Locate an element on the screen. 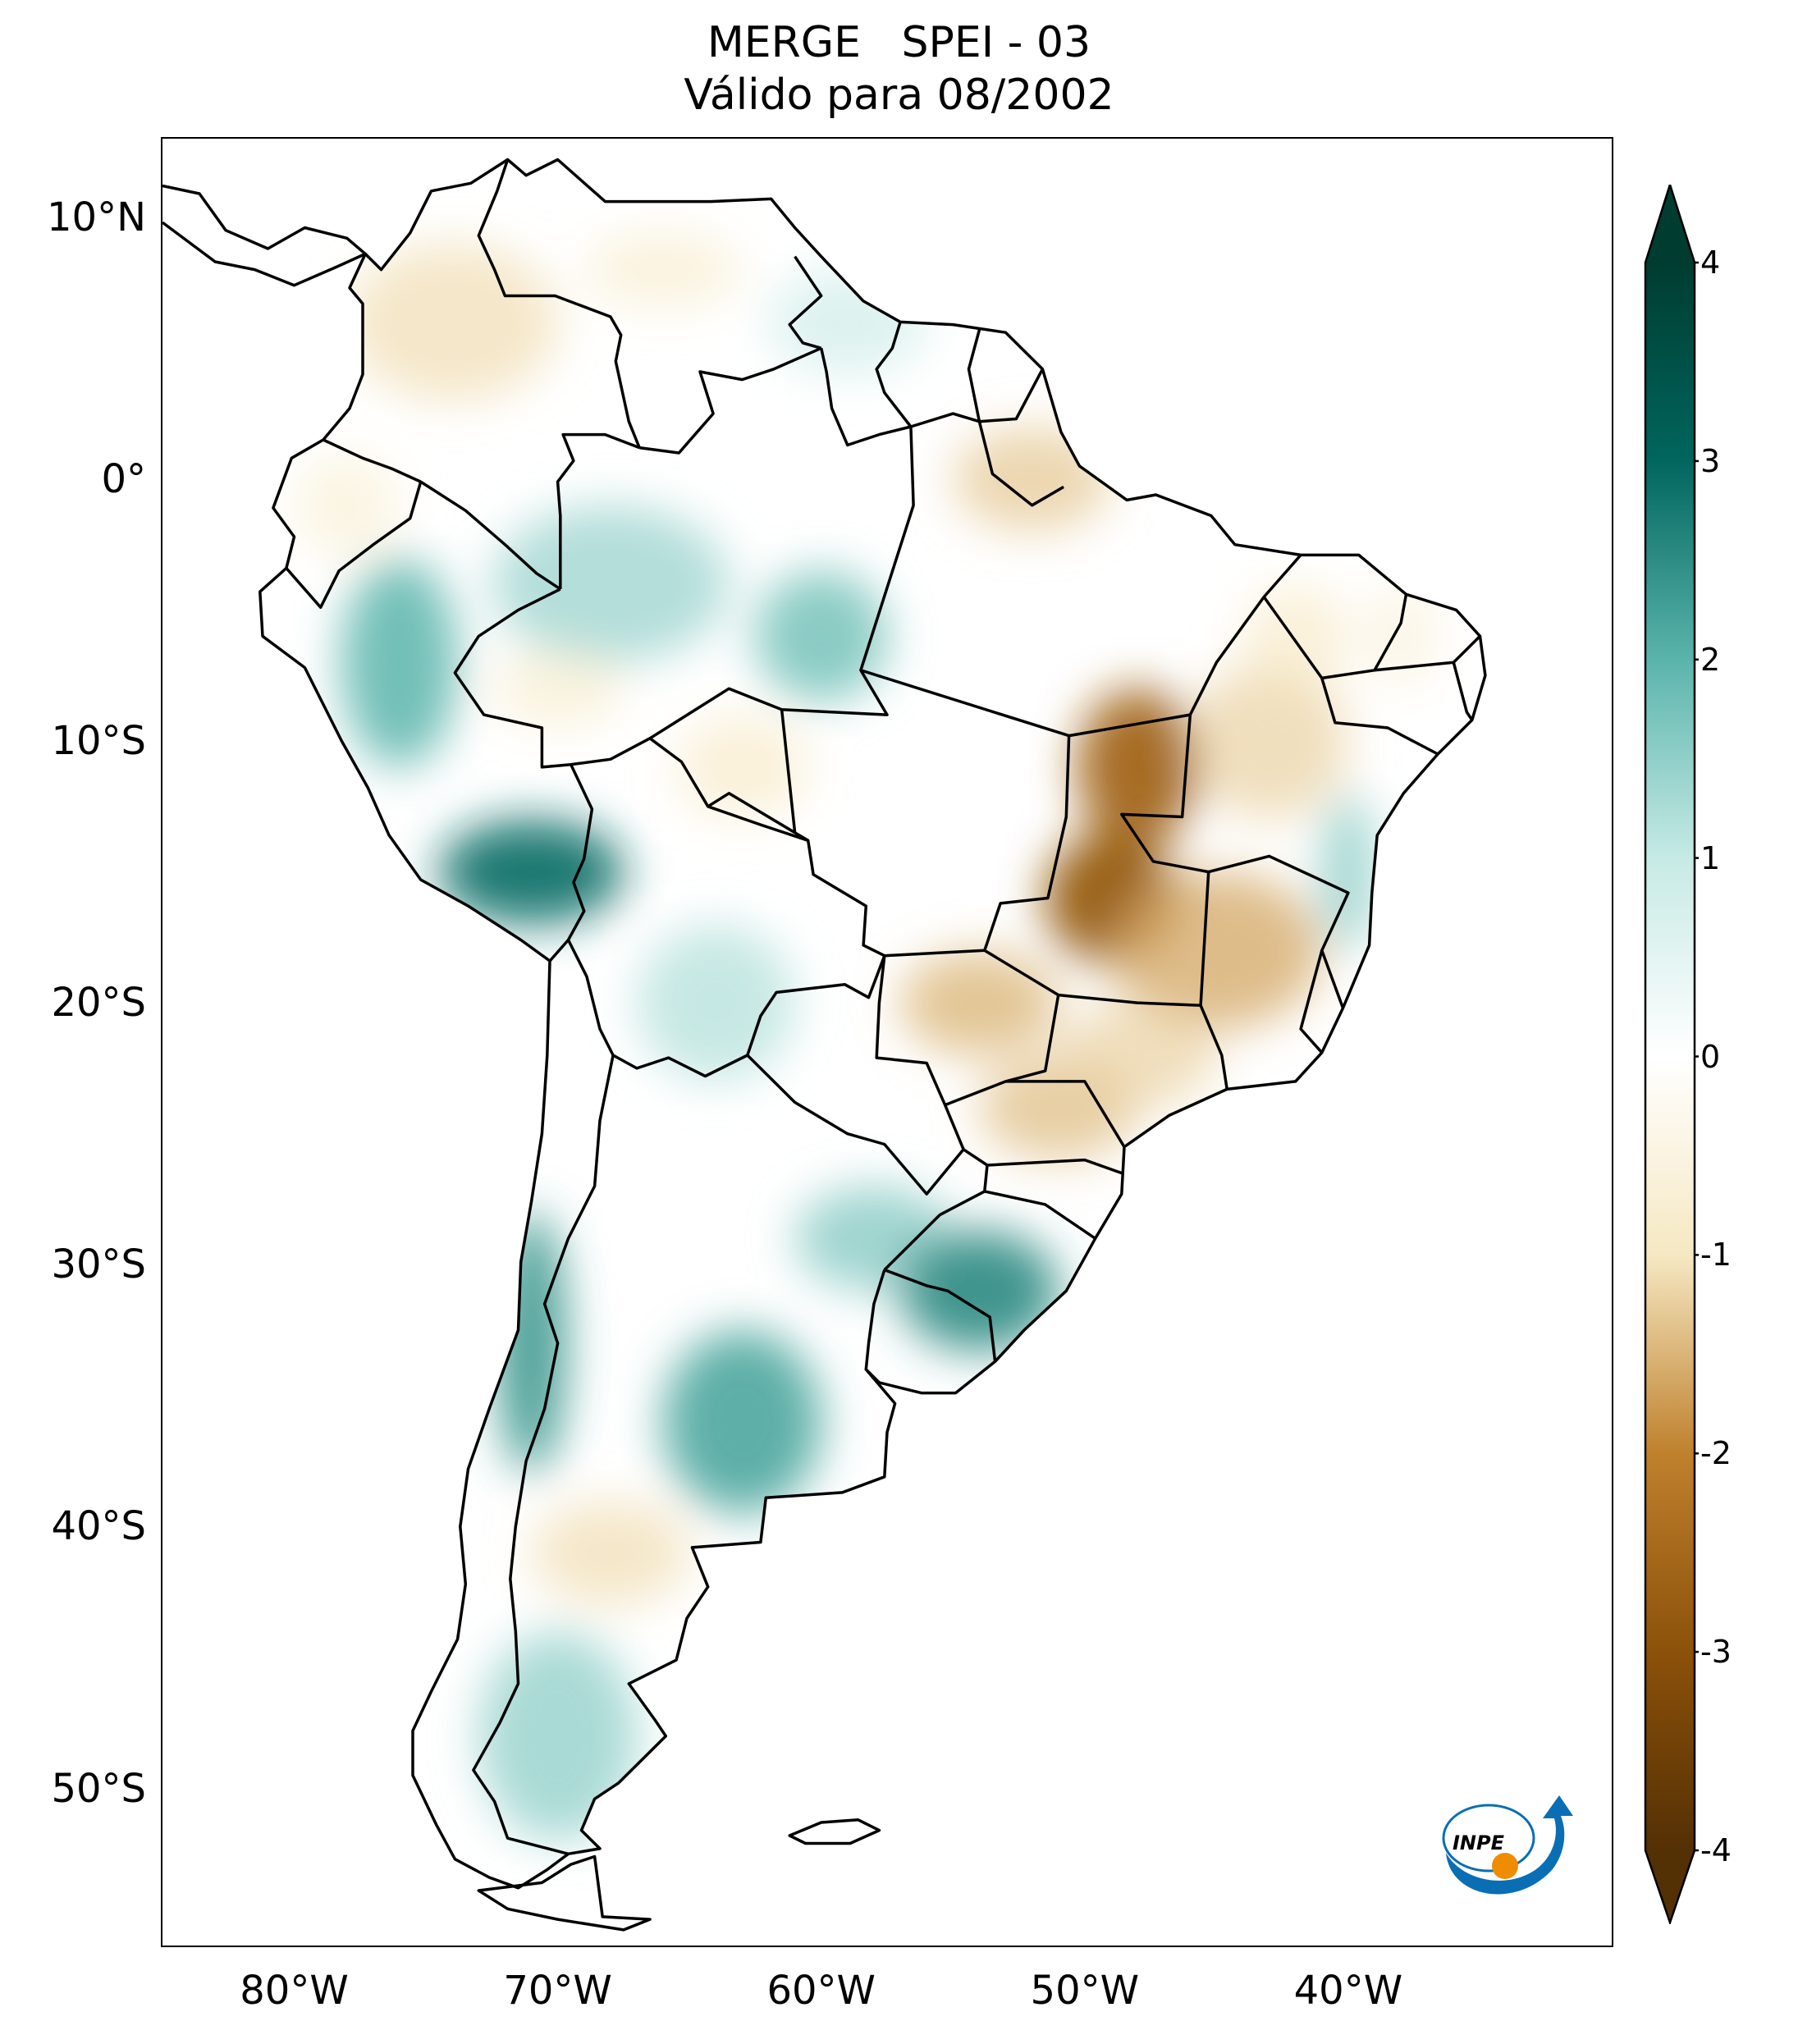  spei-region-tocantins-dry is located at coordinates (1137, 767).